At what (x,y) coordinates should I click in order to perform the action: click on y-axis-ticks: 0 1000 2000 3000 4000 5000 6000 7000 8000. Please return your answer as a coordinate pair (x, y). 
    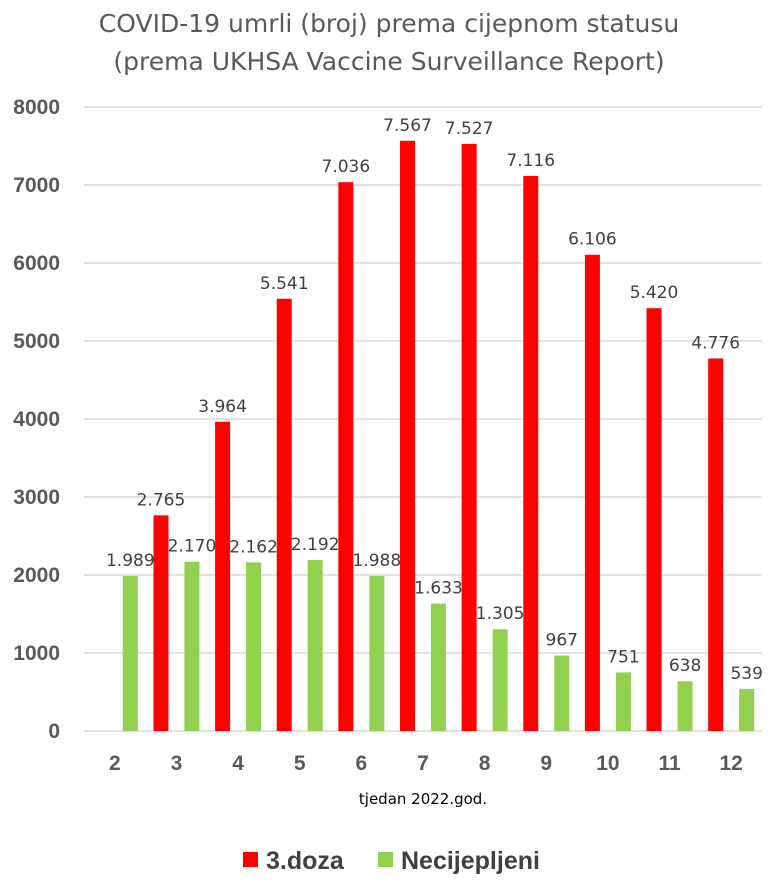
    Looking at the image, I should click on (36, 419).